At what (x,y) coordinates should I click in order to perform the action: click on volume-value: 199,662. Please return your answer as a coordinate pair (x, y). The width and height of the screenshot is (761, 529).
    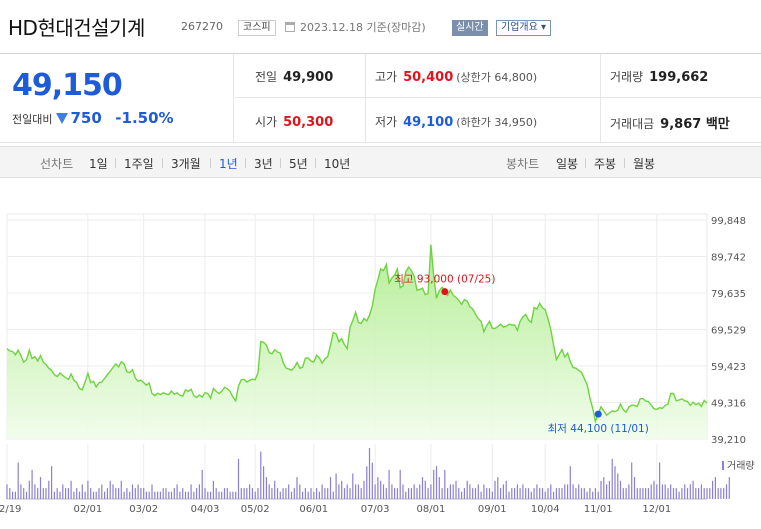
    Looking at the image, I should click on (679, 77).